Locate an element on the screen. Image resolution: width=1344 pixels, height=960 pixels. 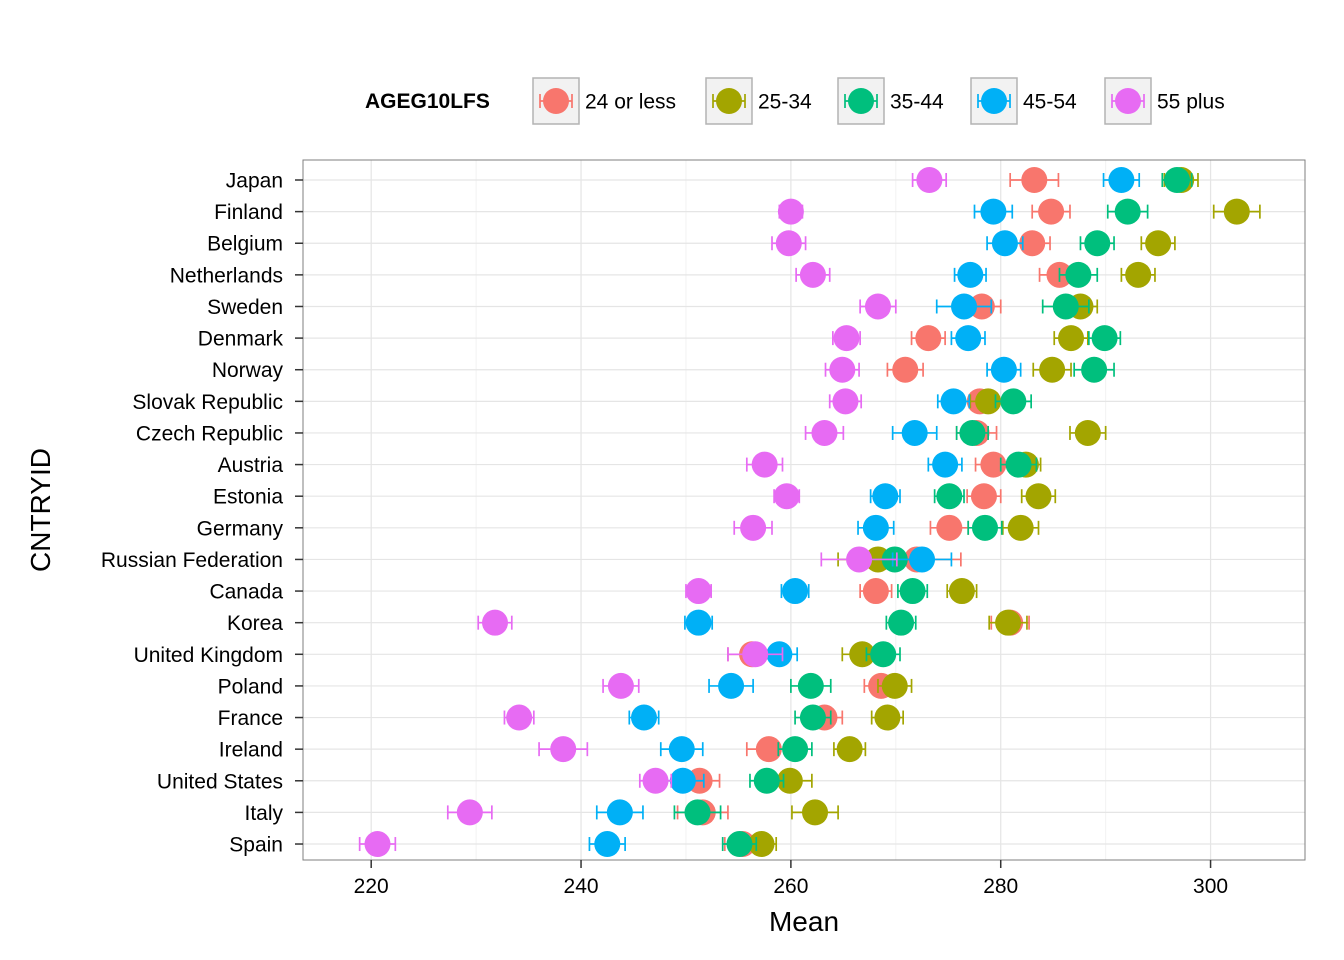
legend-item: 45-54 is located at coordinates (1023, 101).